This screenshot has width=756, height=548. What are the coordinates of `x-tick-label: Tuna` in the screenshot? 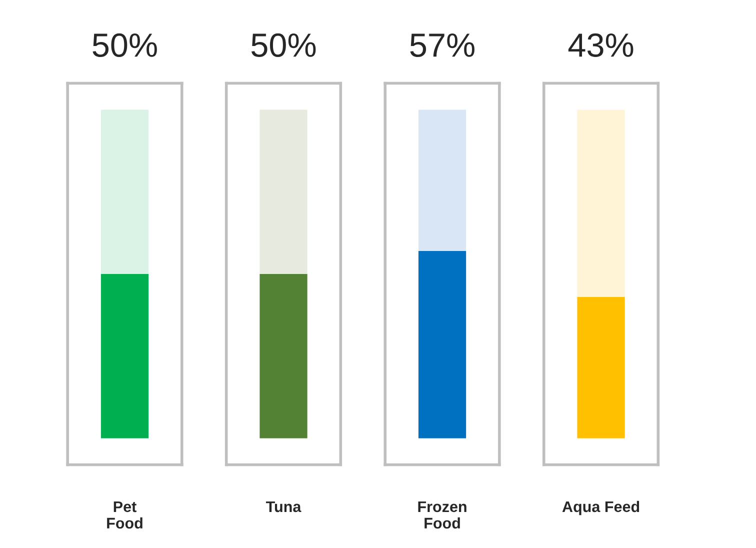 It's located at (284, 506).